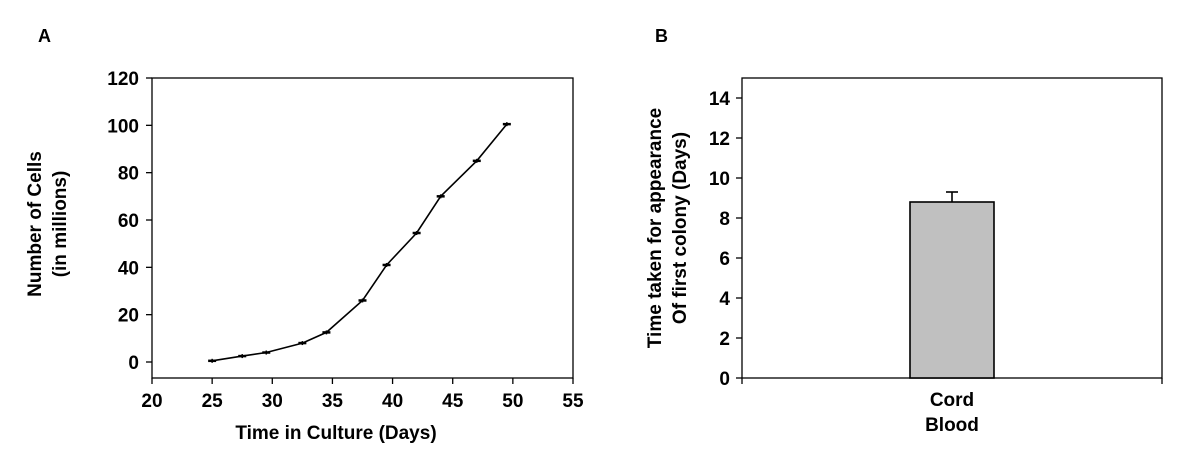 The height and width of the screenshot is (458, 1200). I want to click on chart-a-ylabel-line1: Number of Cells, so click(35, 224).